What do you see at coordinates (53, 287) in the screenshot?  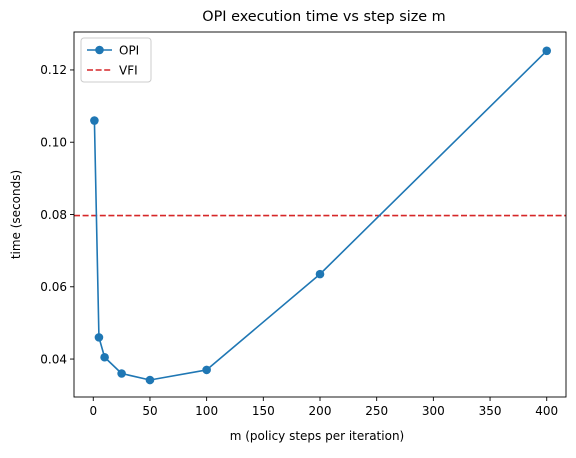 I see `y-tick-label-1: 0.06` at bounding box center [53, 287].